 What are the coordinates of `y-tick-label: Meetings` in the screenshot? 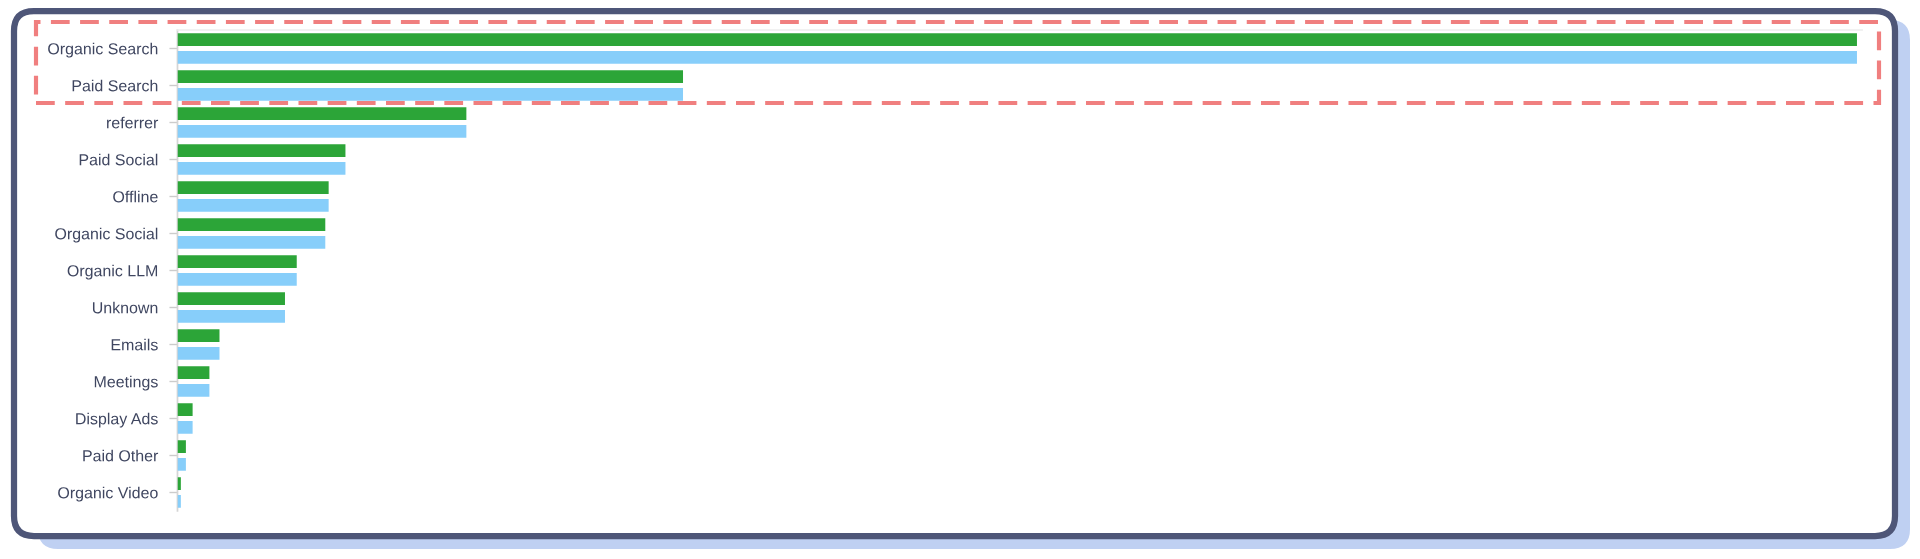 It's located at (126, 383).